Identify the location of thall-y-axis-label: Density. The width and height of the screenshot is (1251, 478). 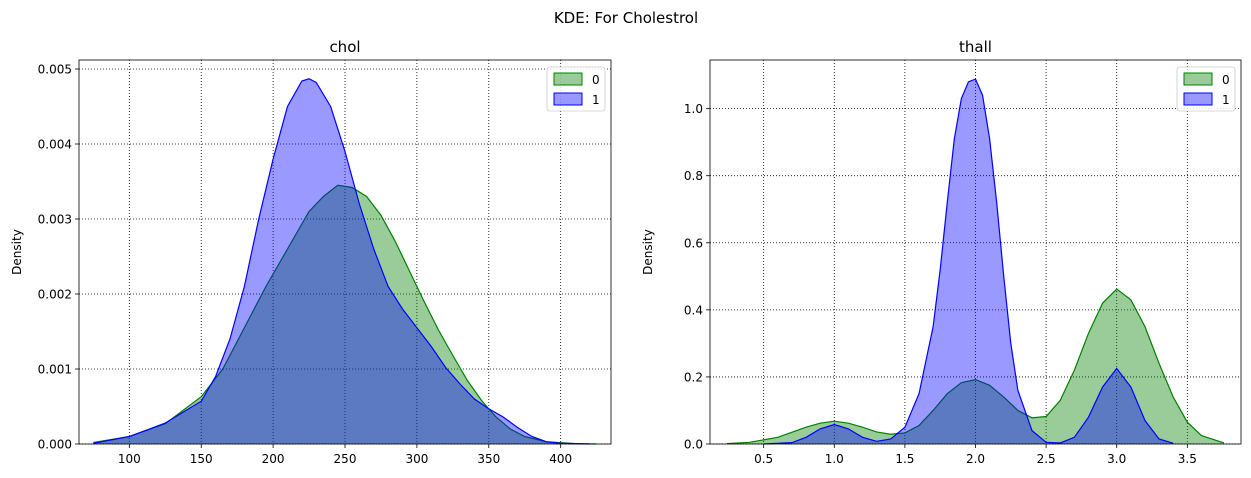
(648, 252).